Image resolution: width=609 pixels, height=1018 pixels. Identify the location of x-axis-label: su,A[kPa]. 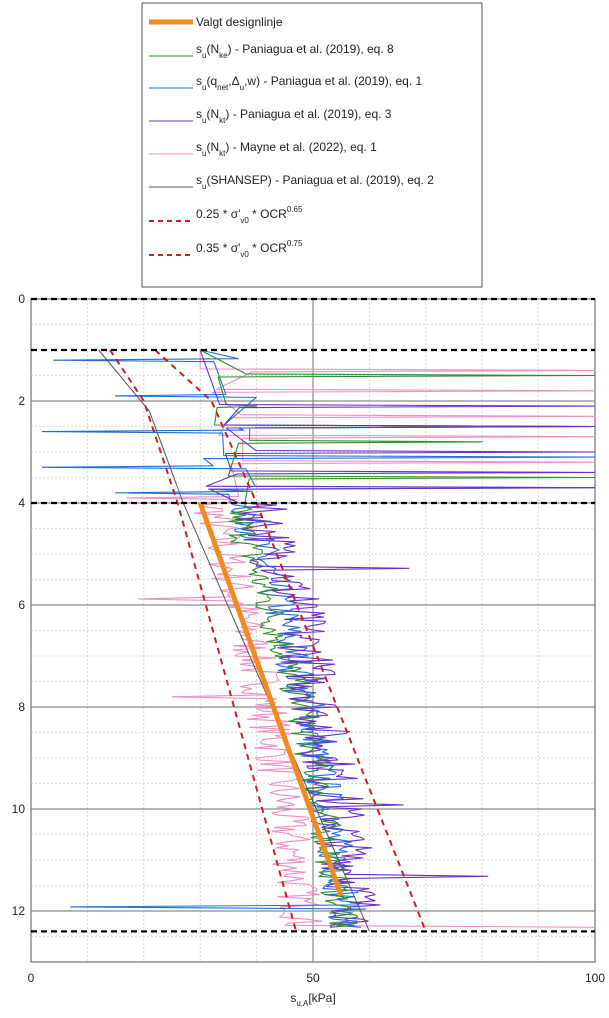
(312, 999).